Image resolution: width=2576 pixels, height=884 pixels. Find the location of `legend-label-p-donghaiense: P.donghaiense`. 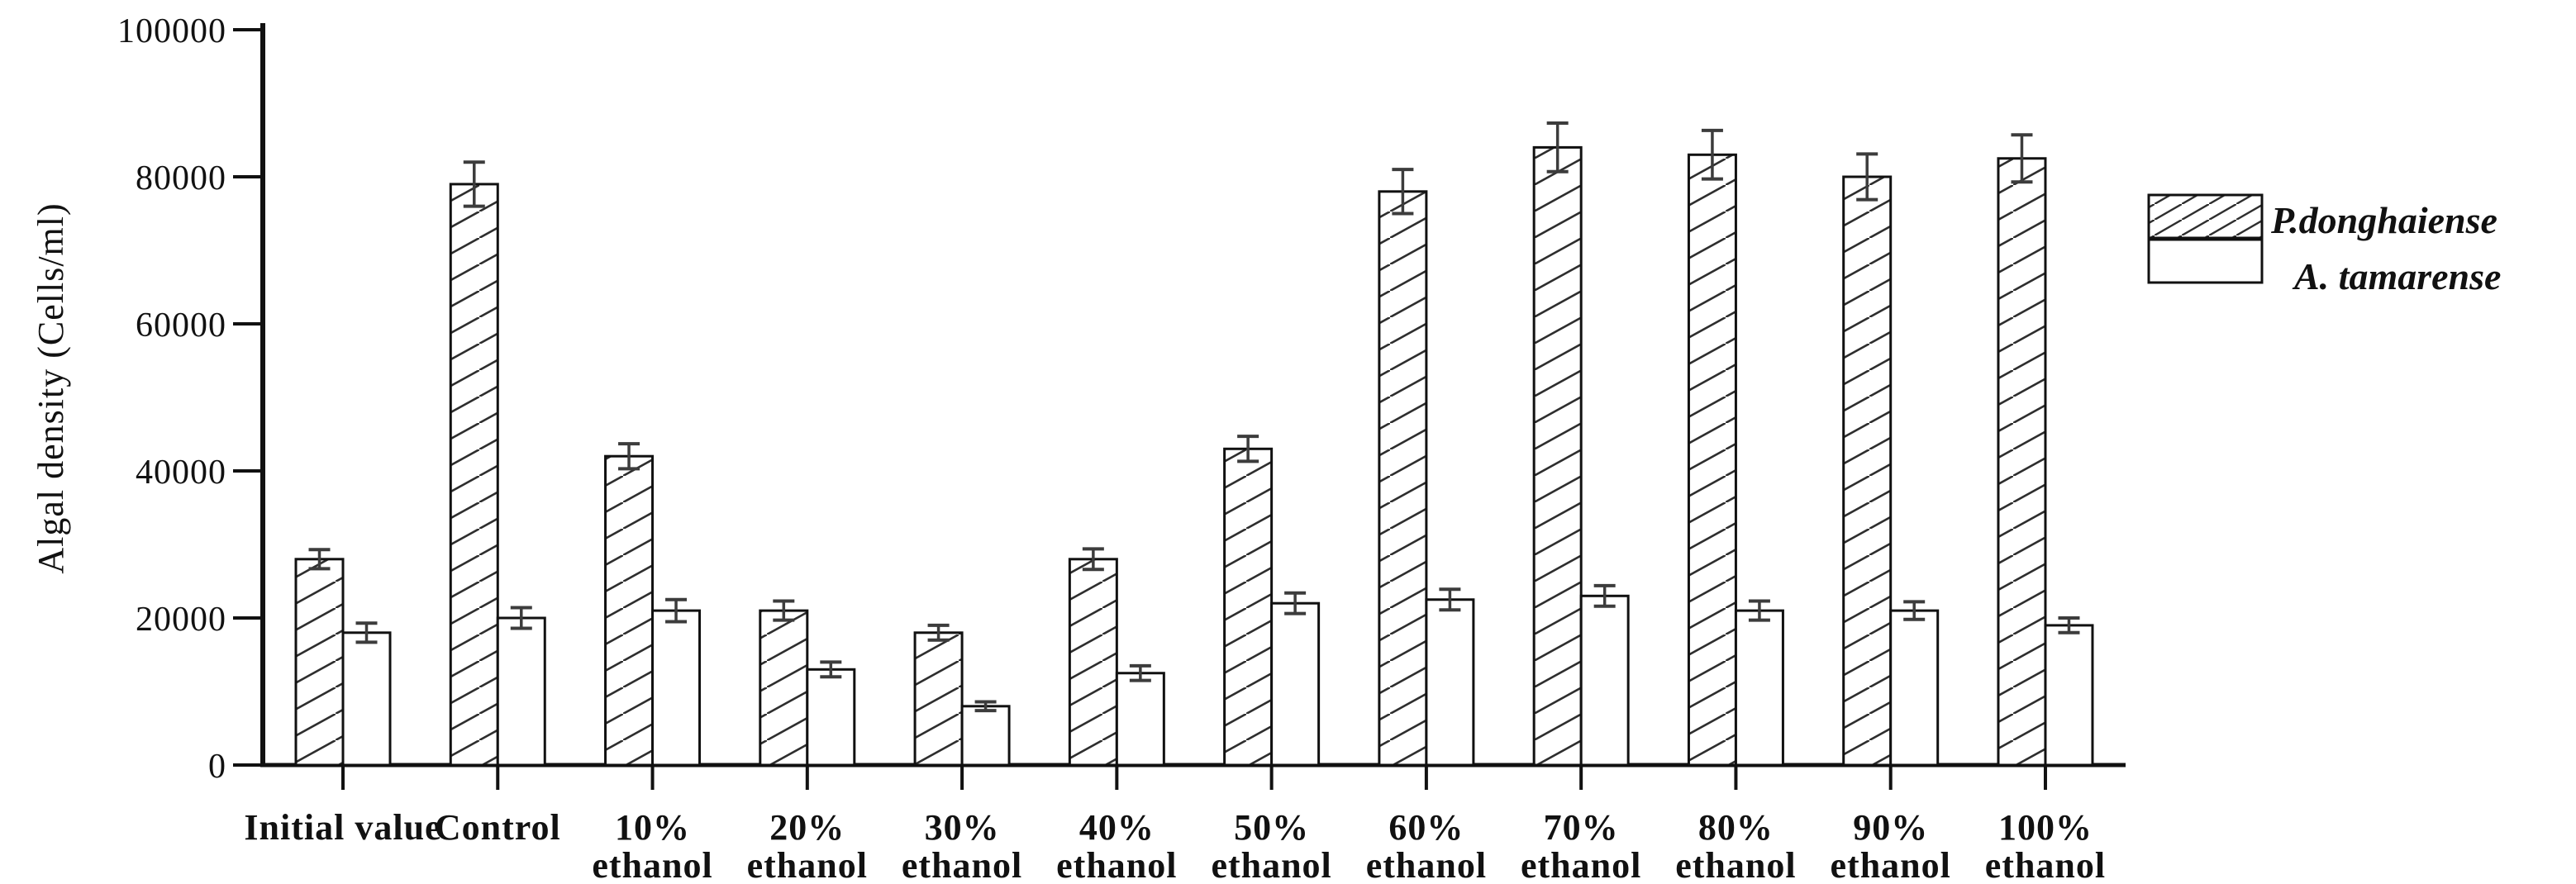

legend-label-p-donghaiense: P.donghaiense is located at coordinates (2384, 220).